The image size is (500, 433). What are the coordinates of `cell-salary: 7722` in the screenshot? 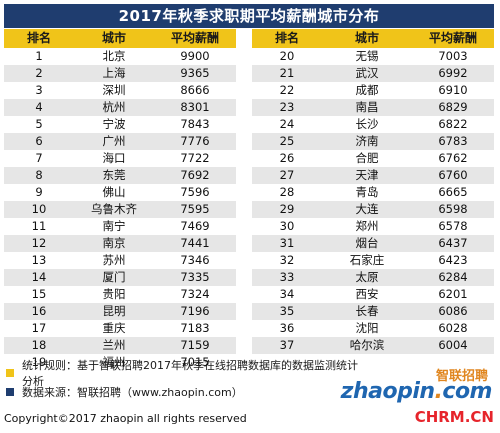 It's located at (195, 158).